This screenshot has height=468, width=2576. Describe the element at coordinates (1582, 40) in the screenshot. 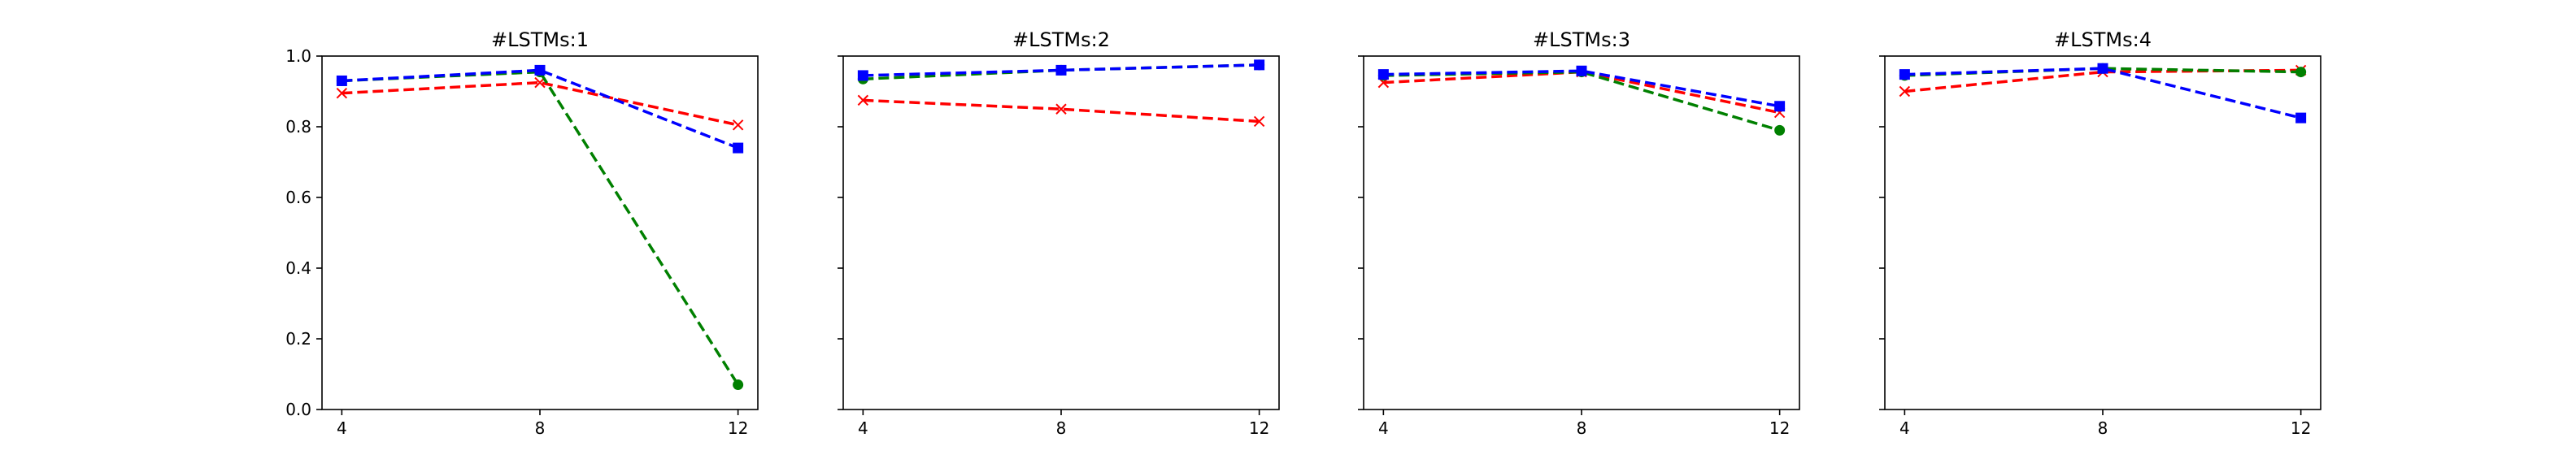

I see `chart-title: #LSTMs:3` at that location.